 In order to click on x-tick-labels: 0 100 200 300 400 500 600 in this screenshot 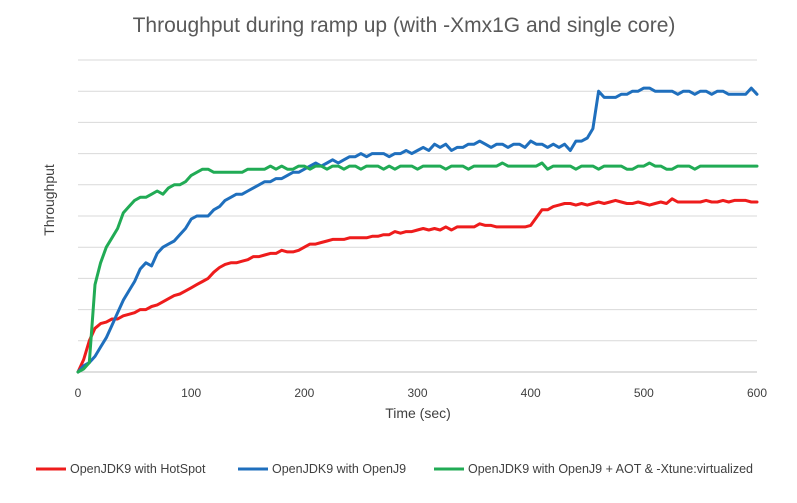, I will do `click(421, 393)`.